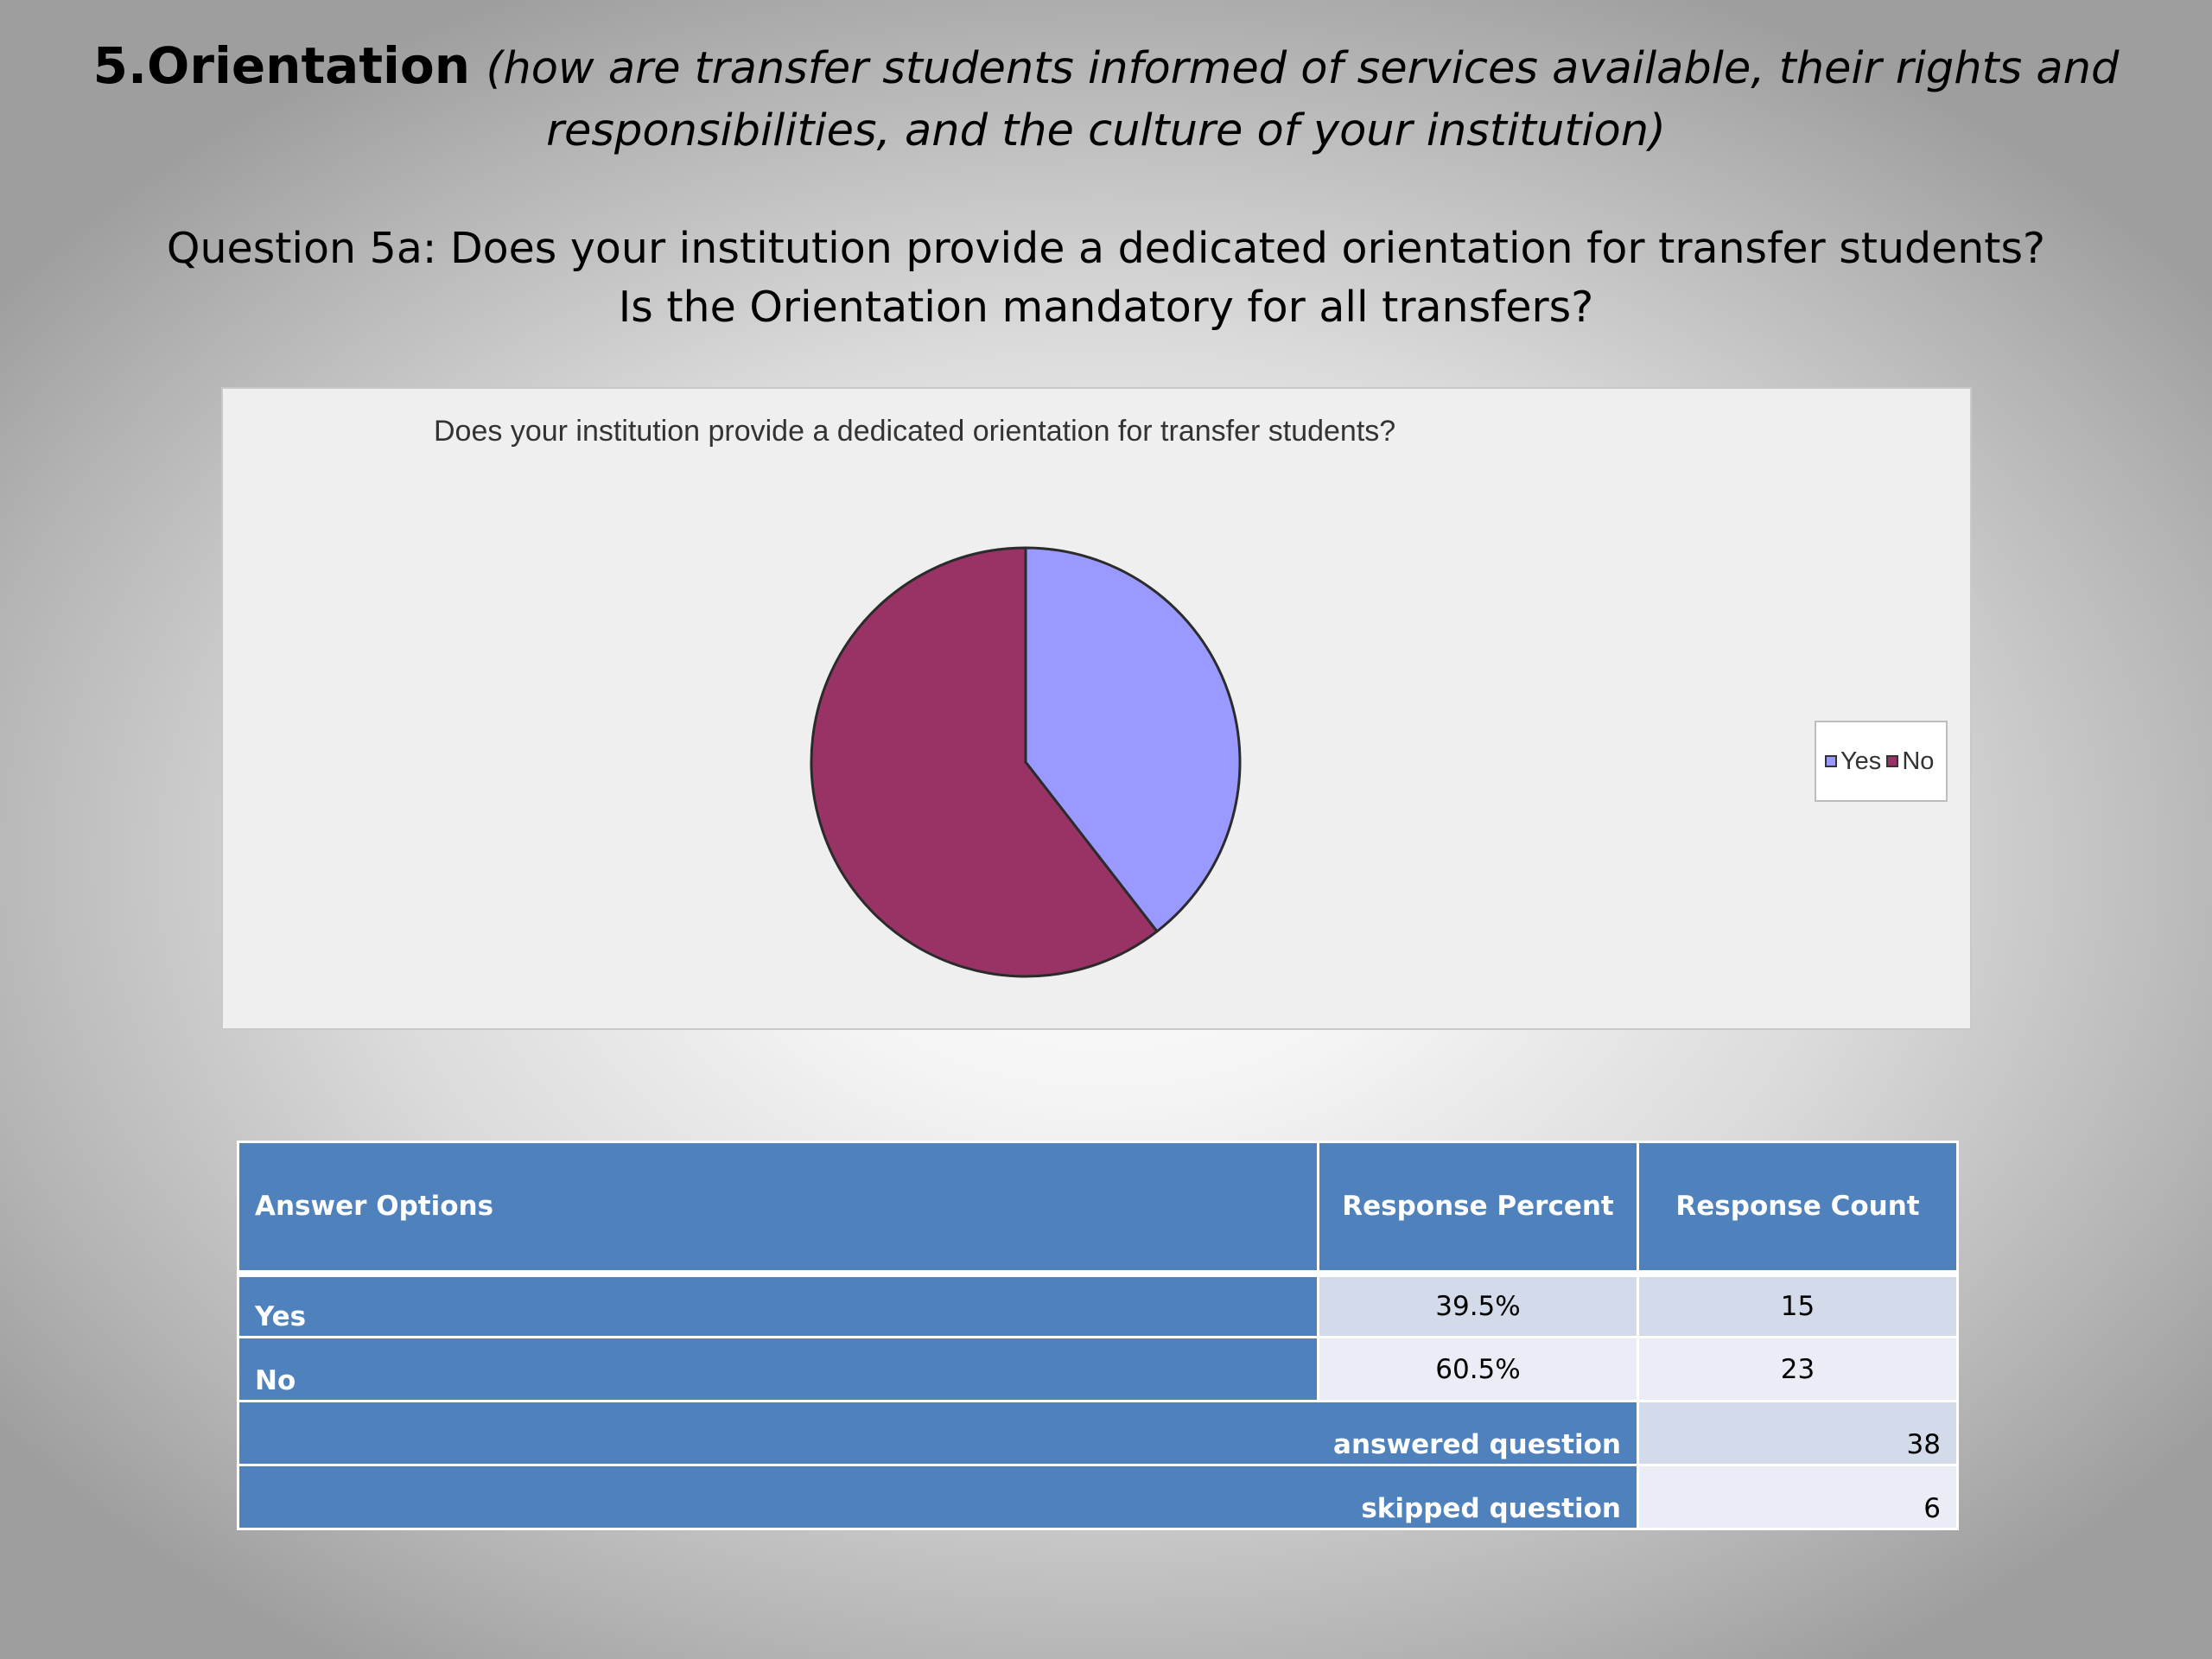 The height and width of the screenshot is (1659, 2212). Describe the element at coordinates (1798, 1303) in the screenshot. I see `response-count-yes: 15` at that location.